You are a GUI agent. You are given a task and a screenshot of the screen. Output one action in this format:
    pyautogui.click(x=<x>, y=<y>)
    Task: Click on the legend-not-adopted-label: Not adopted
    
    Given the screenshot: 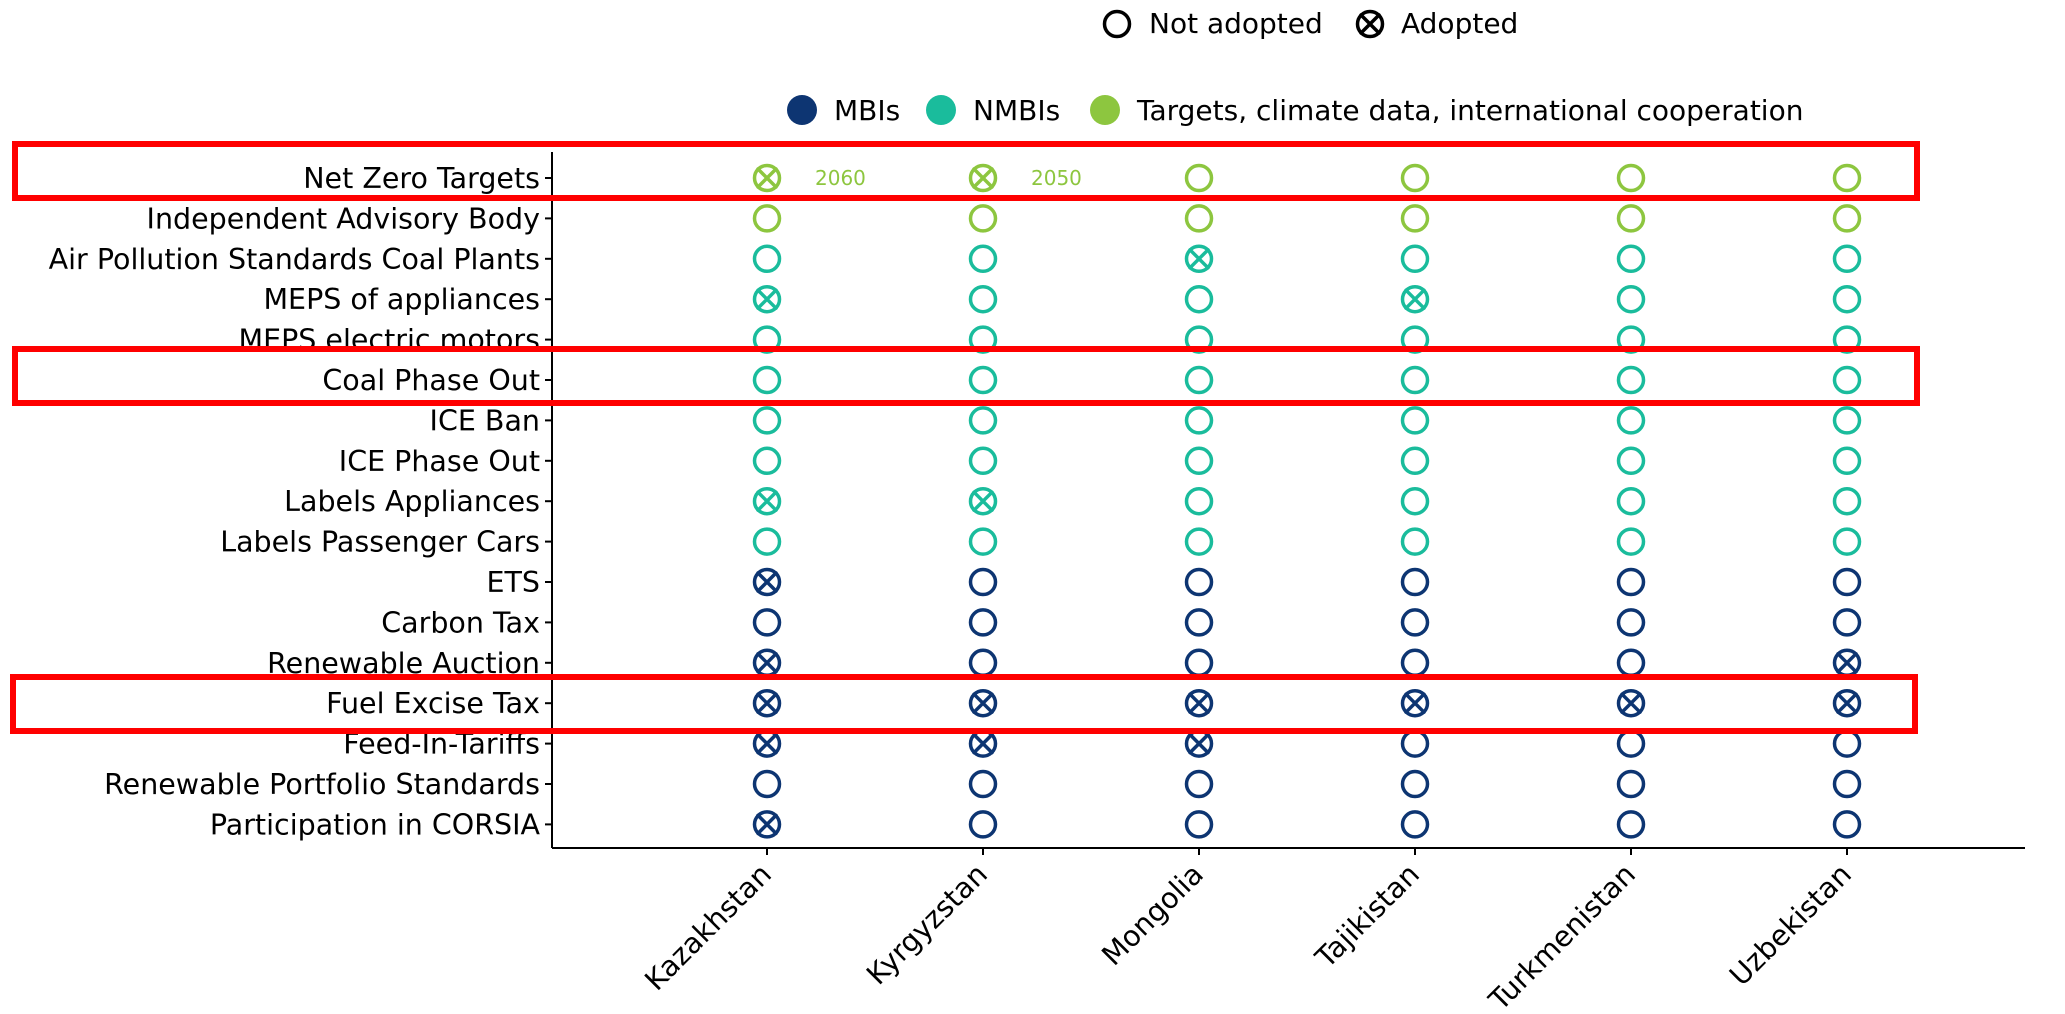 What is the action you would take?
    pyautogui.click(x=1236, y=23)
    